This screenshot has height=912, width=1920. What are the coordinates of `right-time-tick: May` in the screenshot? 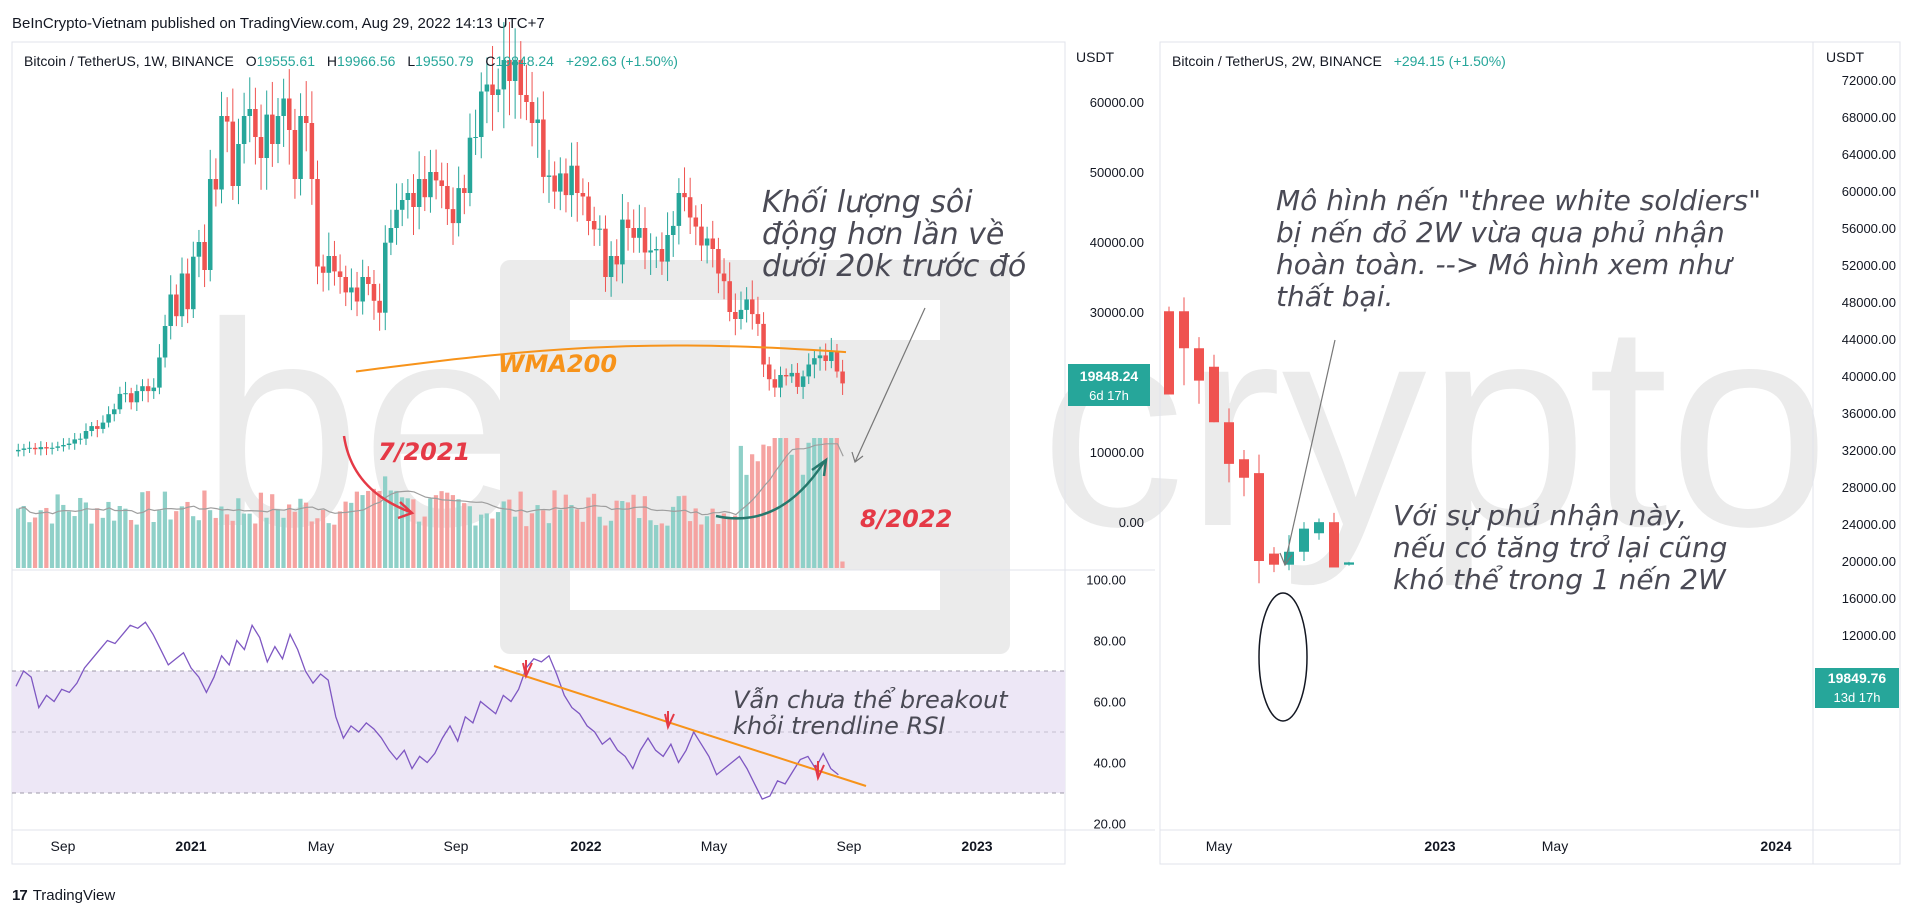 It's located at (1219, 846).